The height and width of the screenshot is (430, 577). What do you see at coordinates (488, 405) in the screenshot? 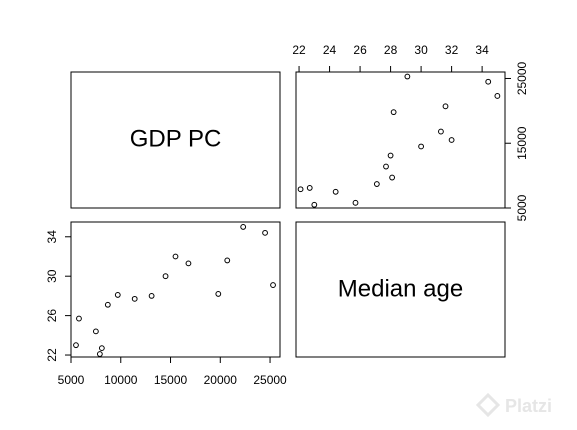
I see `platzi-logo-icon` at bounding box center [488, 405].